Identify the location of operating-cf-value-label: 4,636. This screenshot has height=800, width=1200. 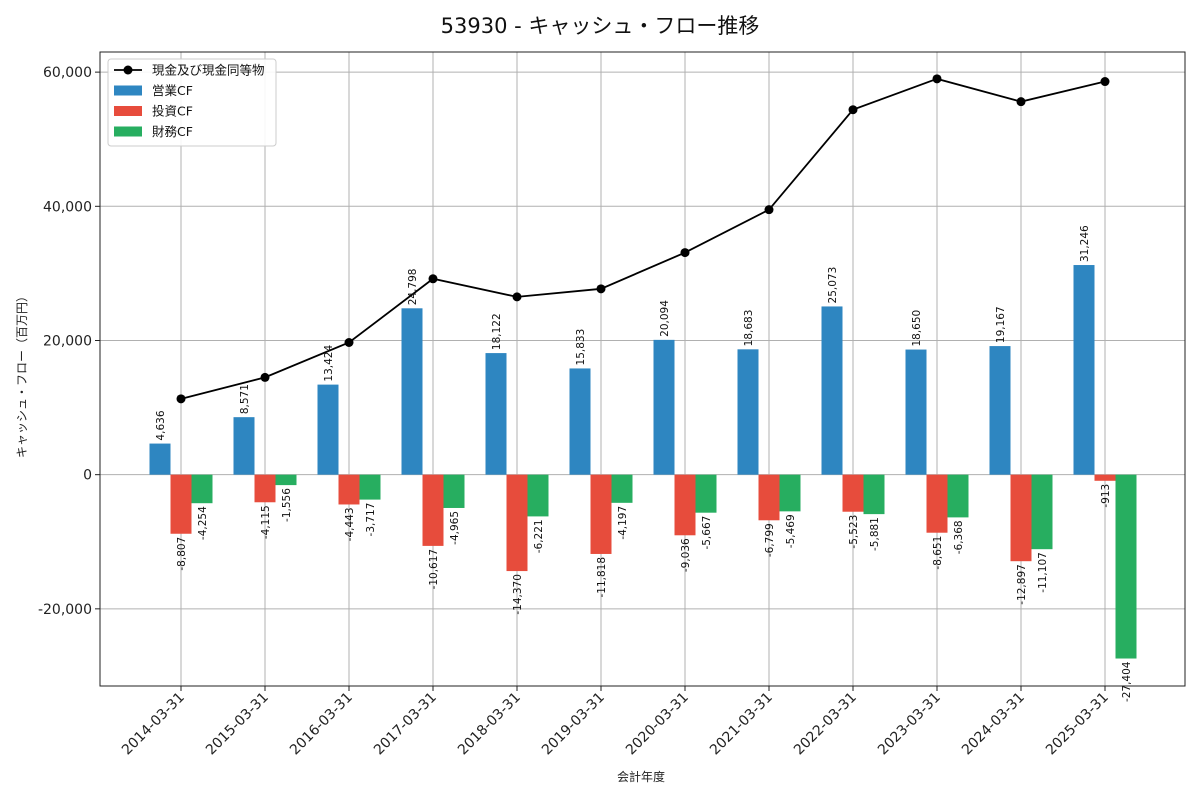
(161, 425).